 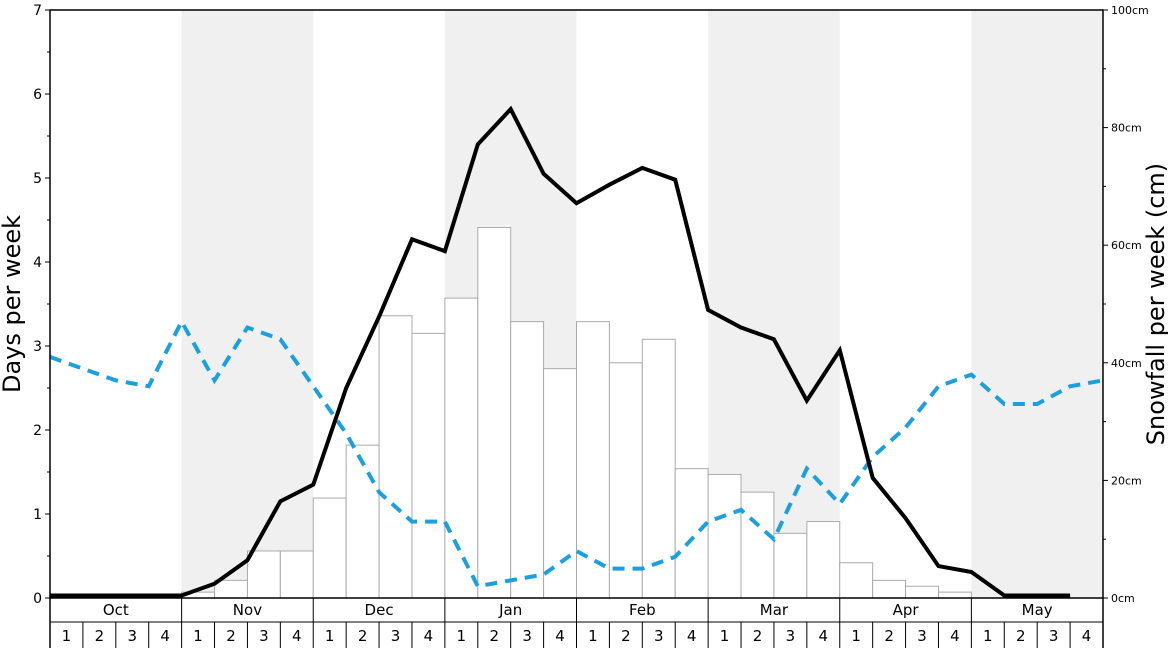 I want to click on left-tick-label: 0, so click(x=37, y=599).